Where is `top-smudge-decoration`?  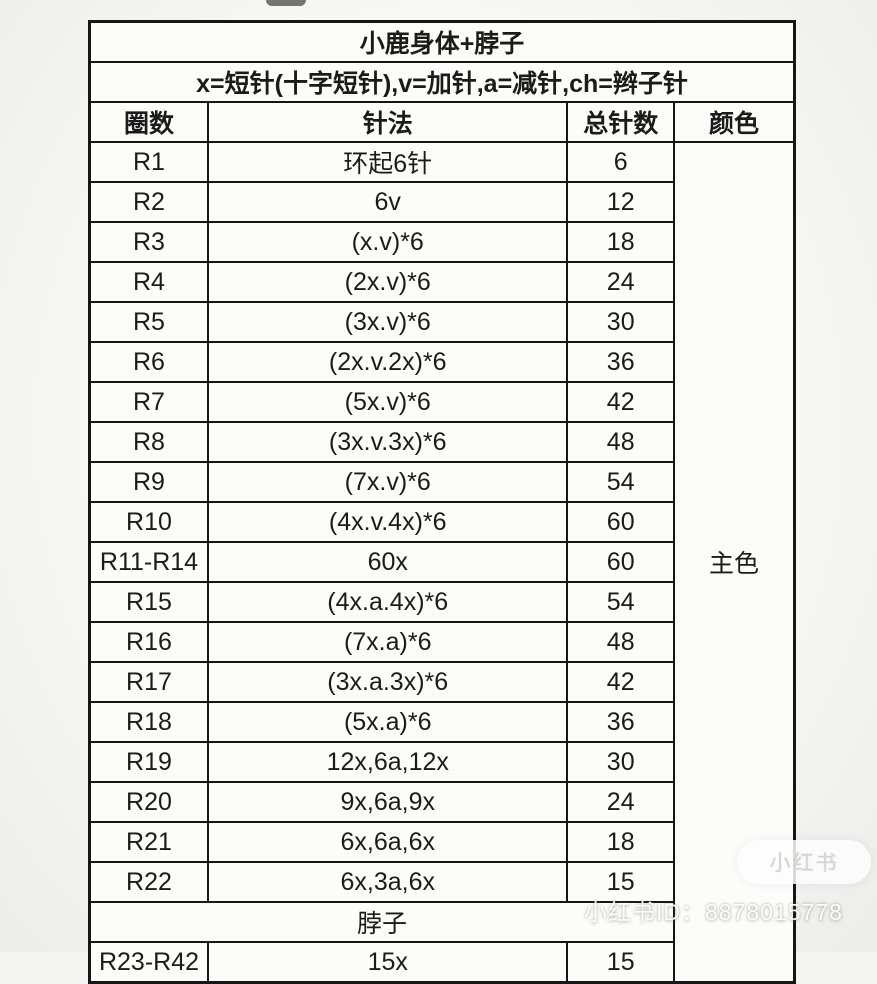
top-smudge-decoration is located at coordinates (286, 3).